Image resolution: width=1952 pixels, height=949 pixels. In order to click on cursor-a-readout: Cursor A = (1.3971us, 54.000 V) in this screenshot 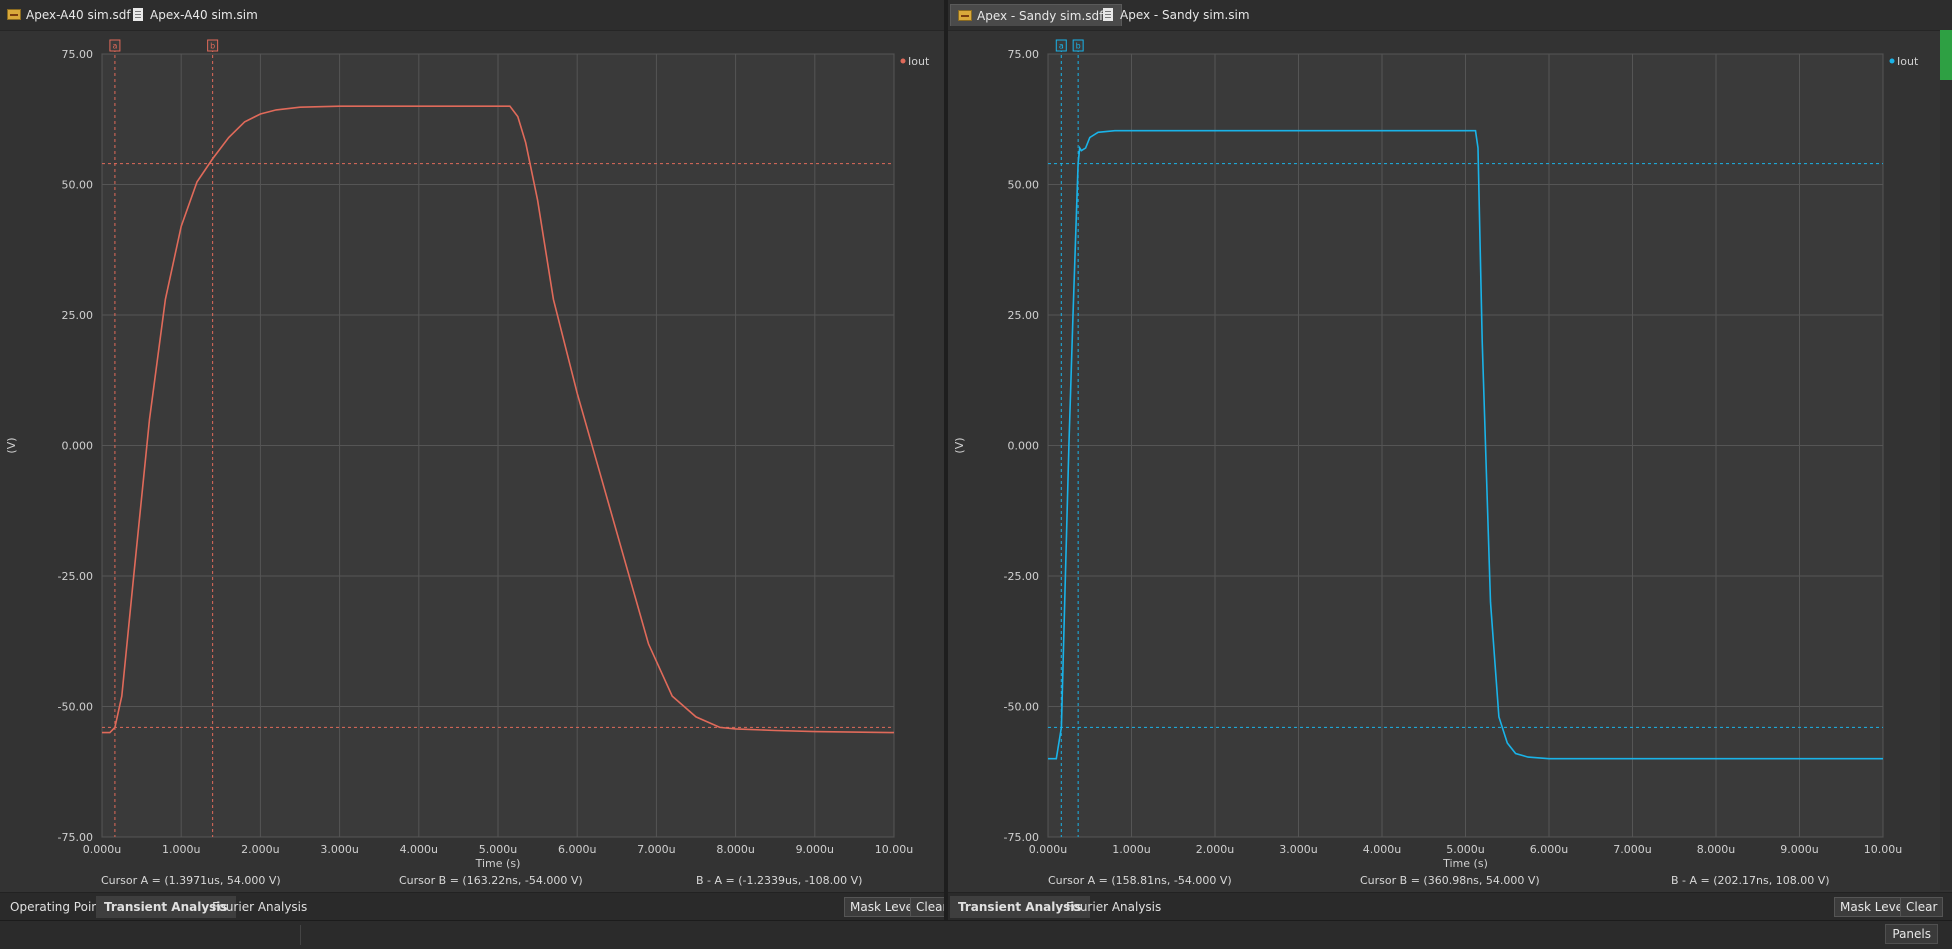, I will do `click(191, 880)`.